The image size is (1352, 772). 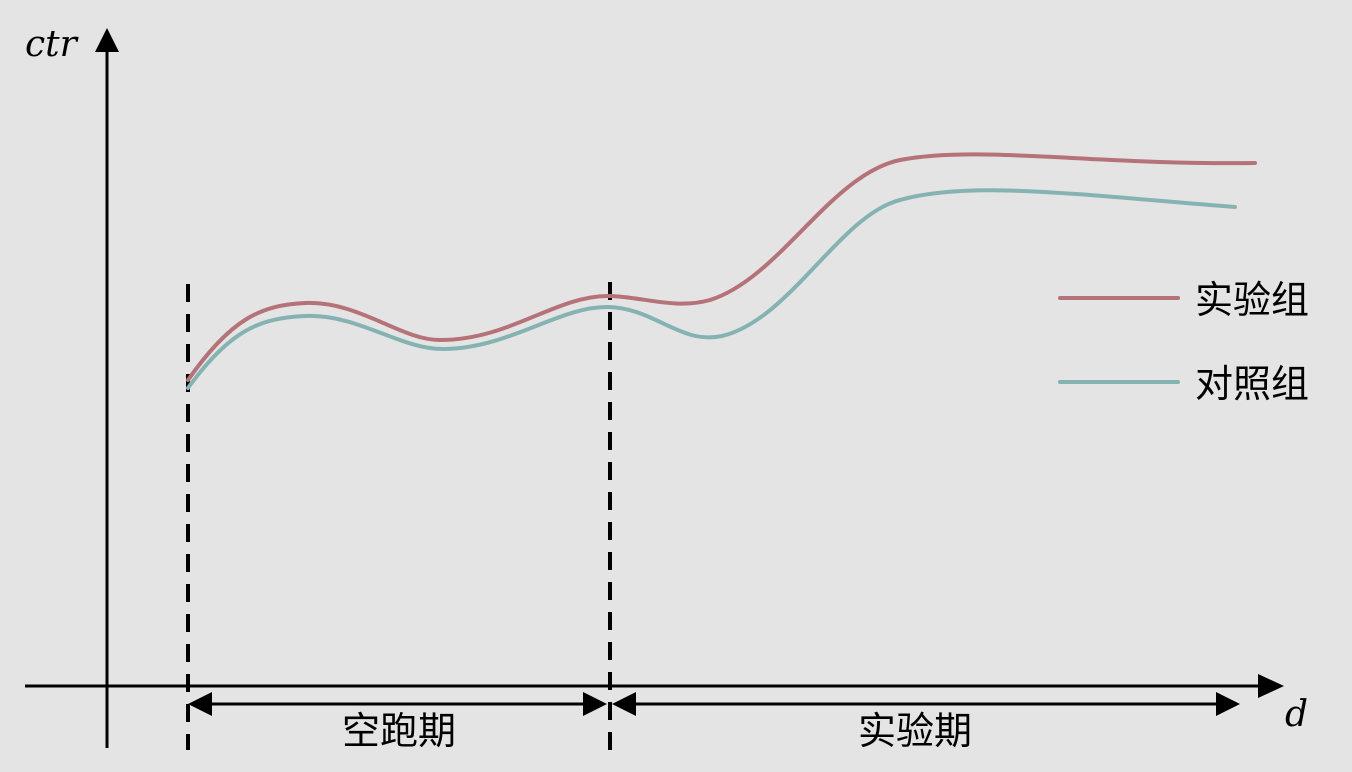 What do you see at coordinates (915, 731) in the screenshot?
I see `experiment-period-label: 实验期` at bounding box center [915, 731].